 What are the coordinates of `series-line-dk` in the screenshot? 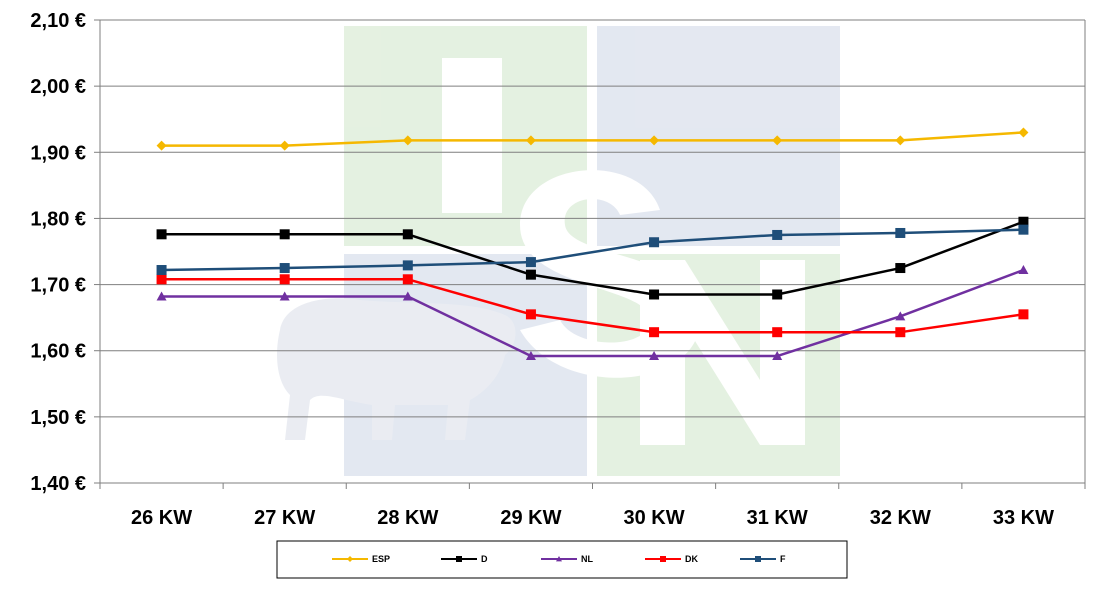 It's located at (592, 306).